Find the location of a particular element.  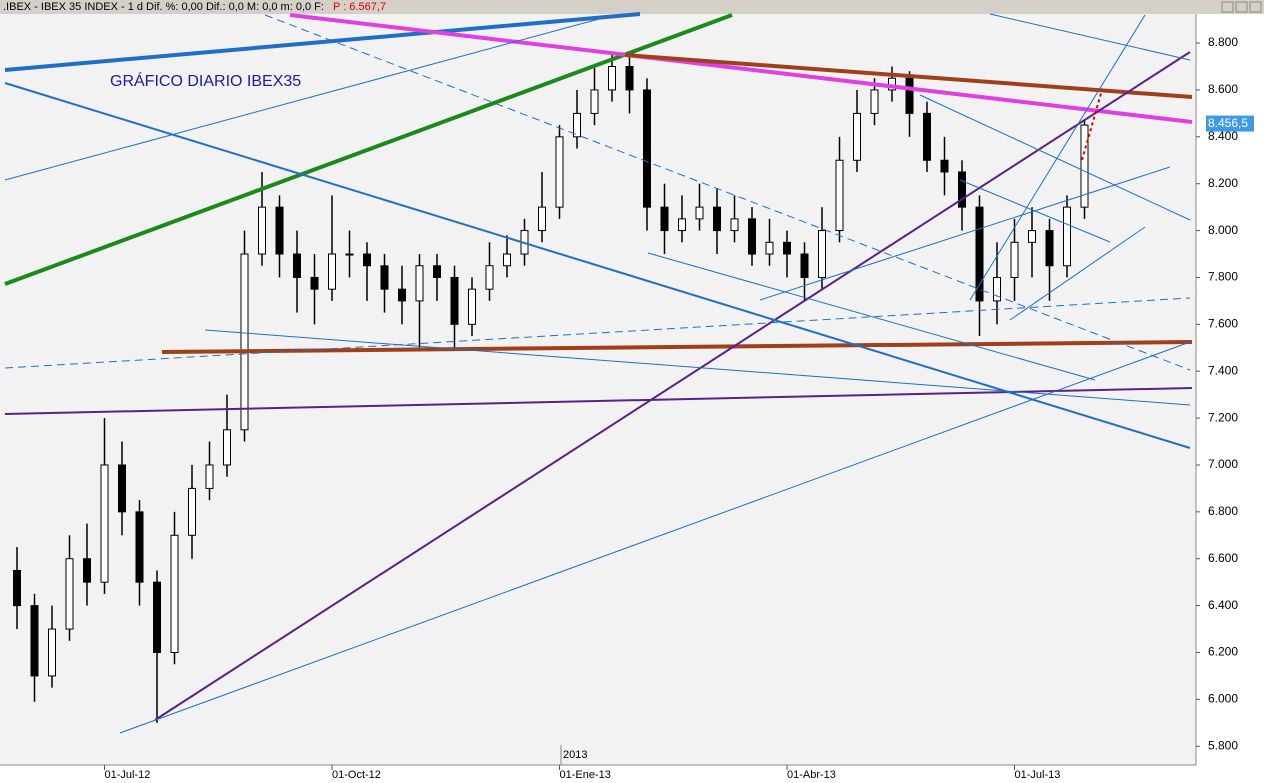

x-tick-label: 01-Abr-13 is located at coordinates (811, 775).